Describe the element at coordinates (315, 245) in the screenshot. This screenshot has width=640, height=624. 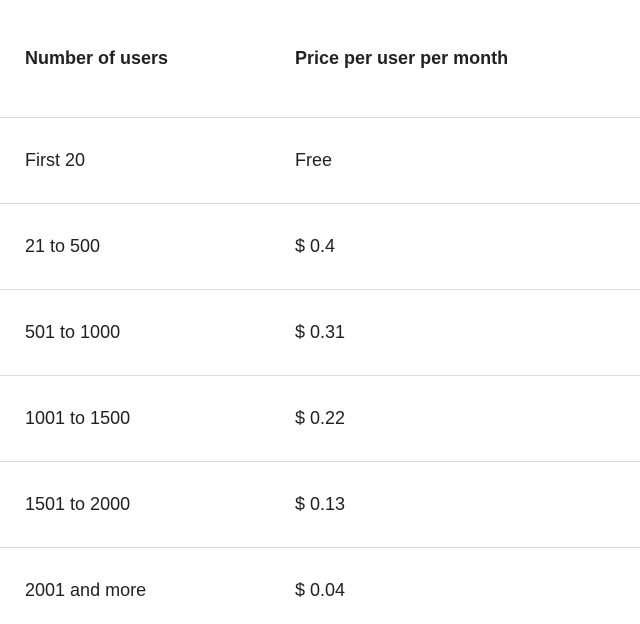
I see `price-cell: $ 0.4` at that location.